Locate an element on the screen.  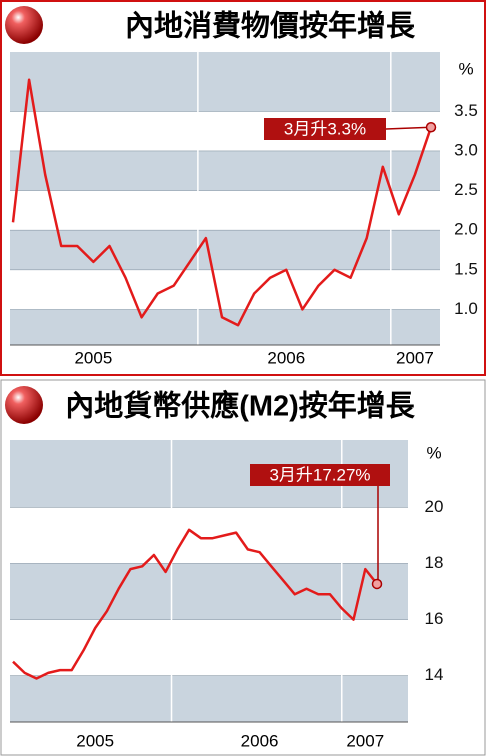
y-tick-label: 14 is located at coordinates (434, 674).